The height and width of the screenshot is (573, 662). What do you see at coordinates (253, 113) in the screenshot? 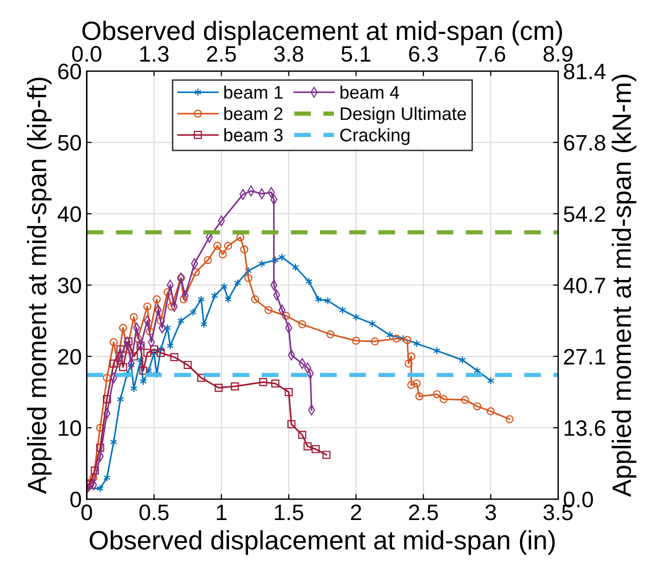
I see `legend-label: beam 2` at bounding box center [253, 113].